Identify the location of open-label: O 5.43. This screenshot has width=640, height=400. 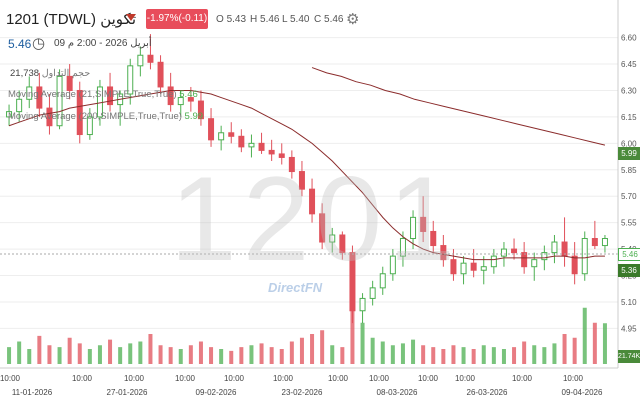
(231, 19).